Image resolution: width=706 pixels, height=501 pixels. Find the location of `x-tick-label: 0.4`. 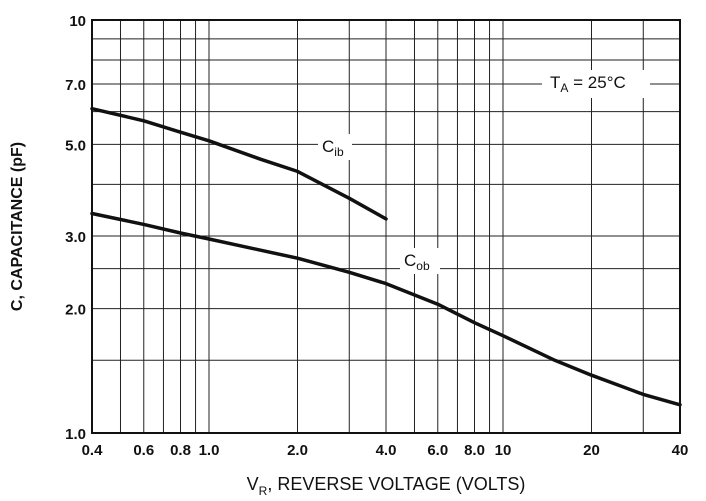

x-tick-label: 0.4 is located at coordinates (93, 450).